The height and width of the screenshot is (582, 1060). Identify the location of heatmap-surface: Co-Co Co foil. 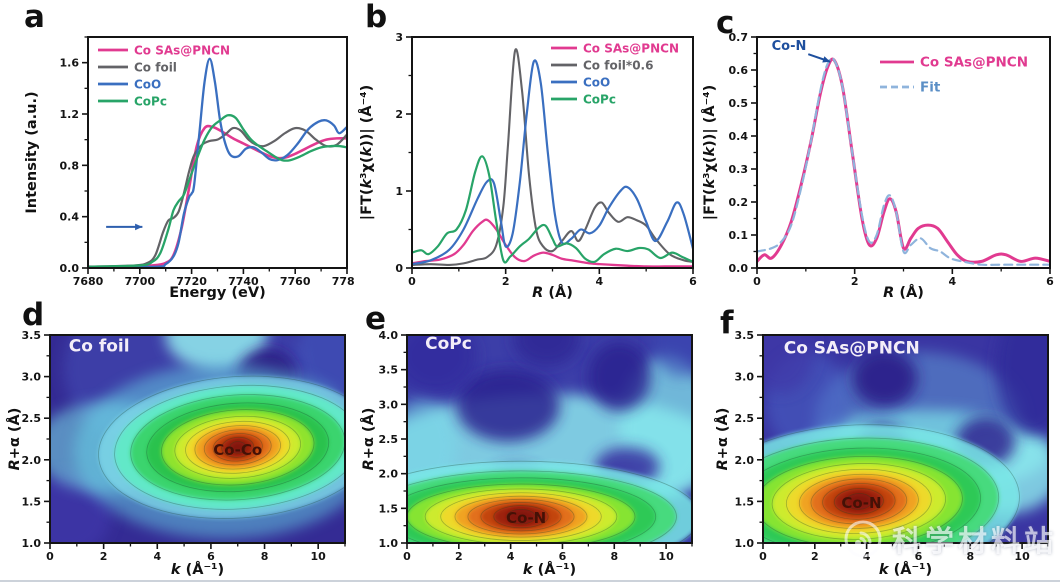
(197, 439).